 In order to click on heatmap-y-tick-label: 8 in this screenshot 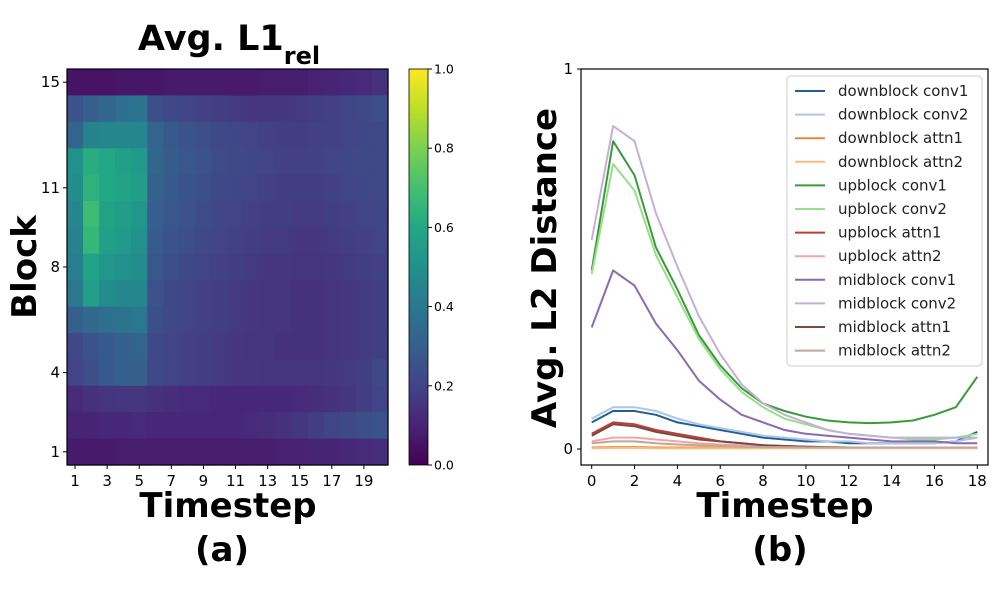, I will do `click(55, 267)`.